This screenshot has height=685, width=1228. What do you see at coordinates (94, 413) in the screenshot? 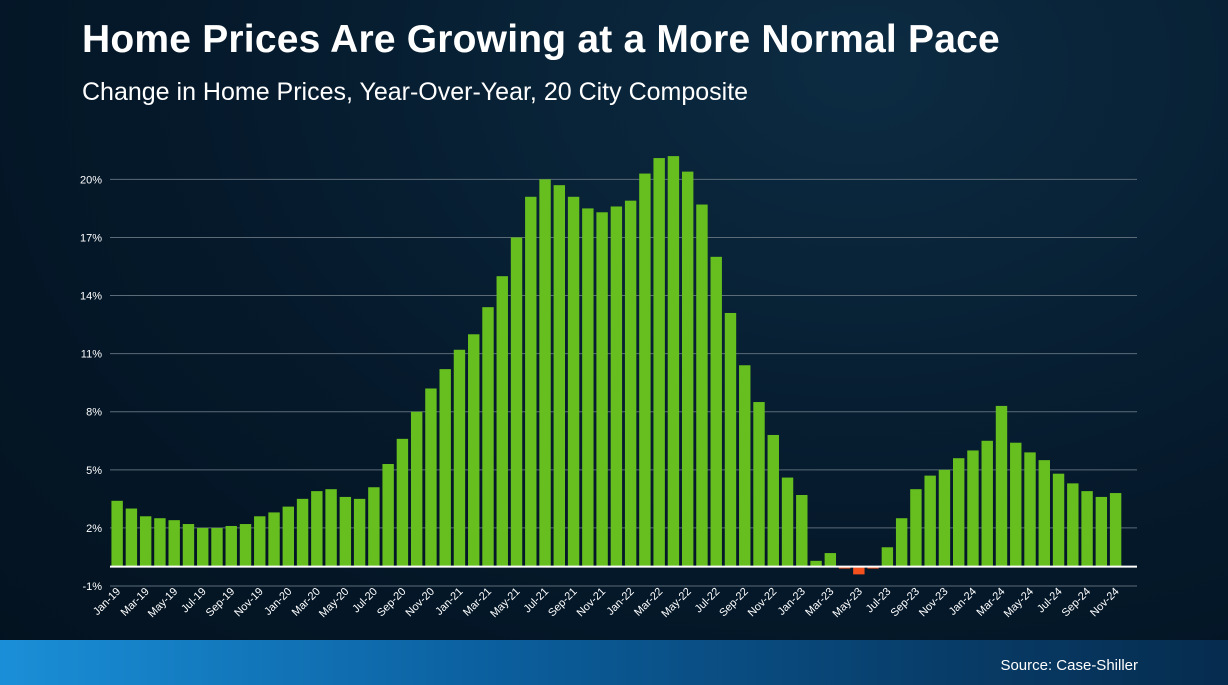
I see `y-tick-label: 8%` at bounding box center [94, 413].